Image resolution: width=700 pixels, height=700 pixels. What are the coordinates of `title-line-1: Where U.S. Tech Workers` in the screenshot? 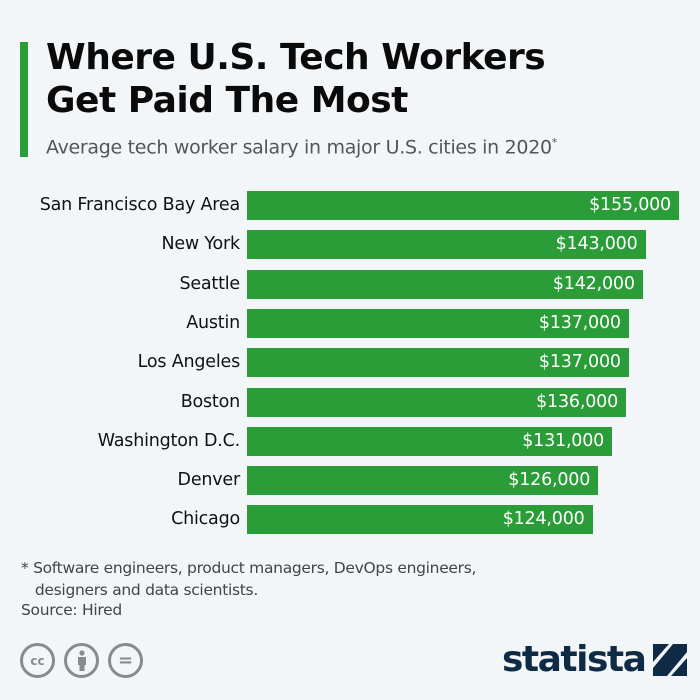 It's located at (296, 57).